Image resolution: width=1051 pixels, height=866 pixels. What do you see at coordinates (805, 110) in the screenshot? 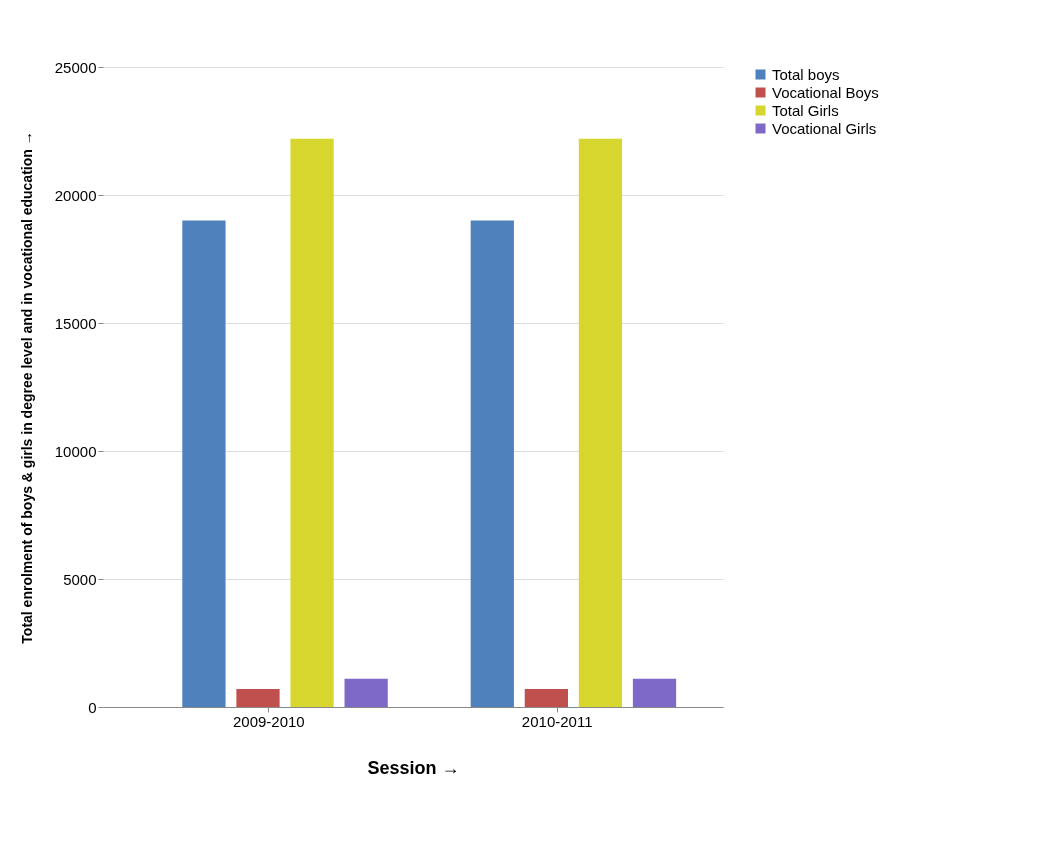
I see `legend-label: Total Girls` at bounding box center [805, 110].